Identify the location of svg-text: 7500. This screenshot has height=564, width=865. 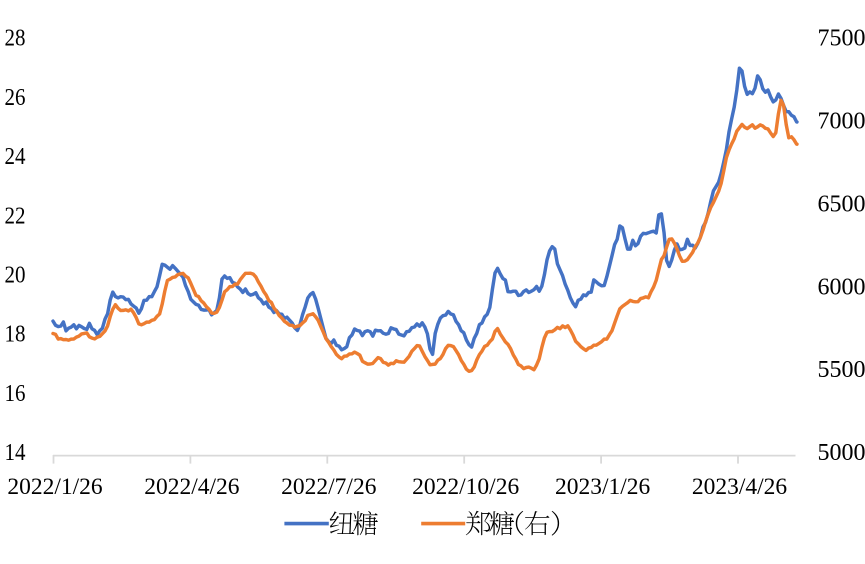
(841, 38).